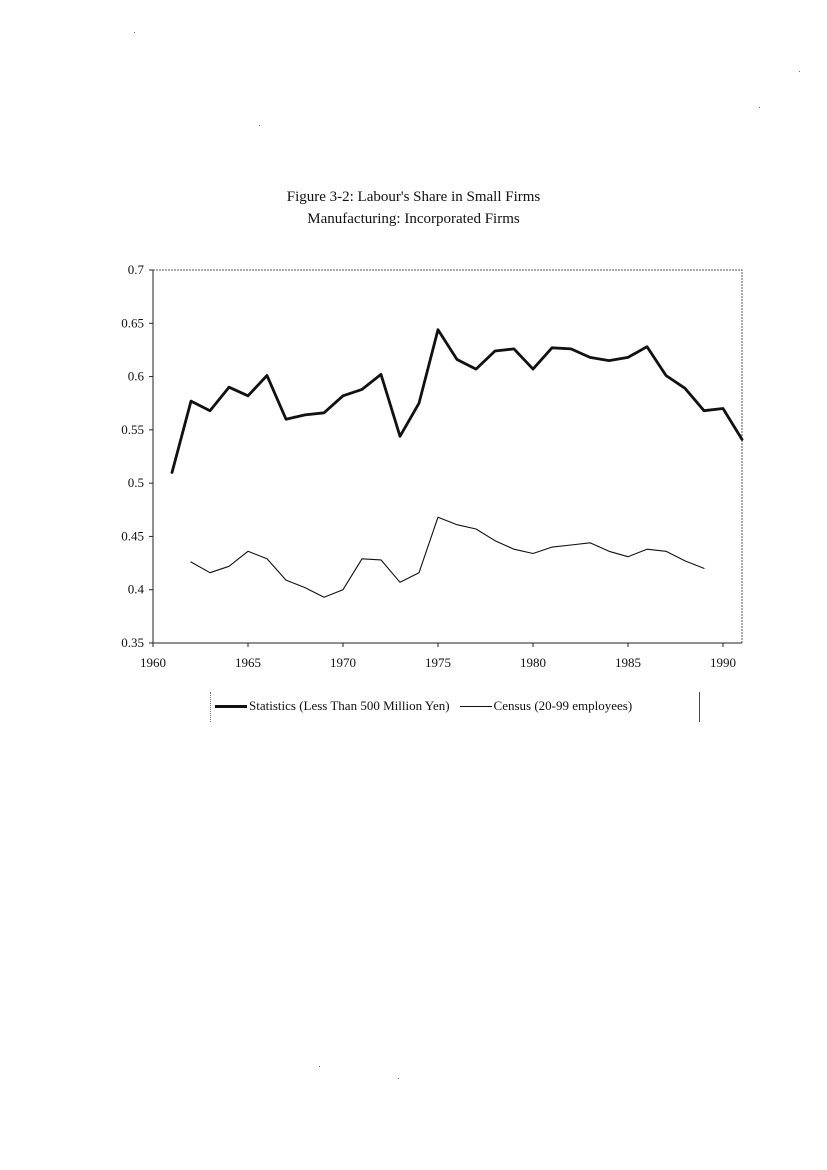 Image resolution: width=827 pixels, height=1170 pixels. What do you see at coordinates (248, 662) in the screenshot?
I see `x-tick-label: 1965` at bounding box center [248, 662].